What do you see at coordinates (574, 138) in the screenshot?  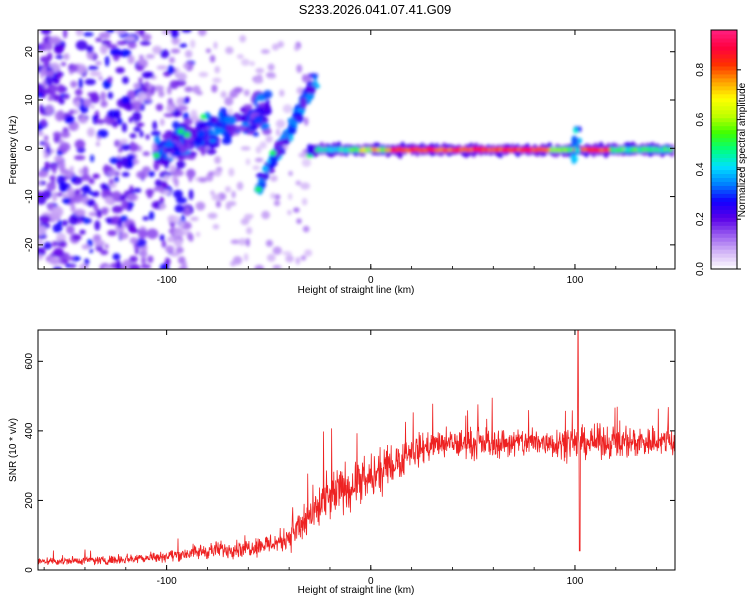 I see `disturbance-blob` at bounding box center [574, 138].